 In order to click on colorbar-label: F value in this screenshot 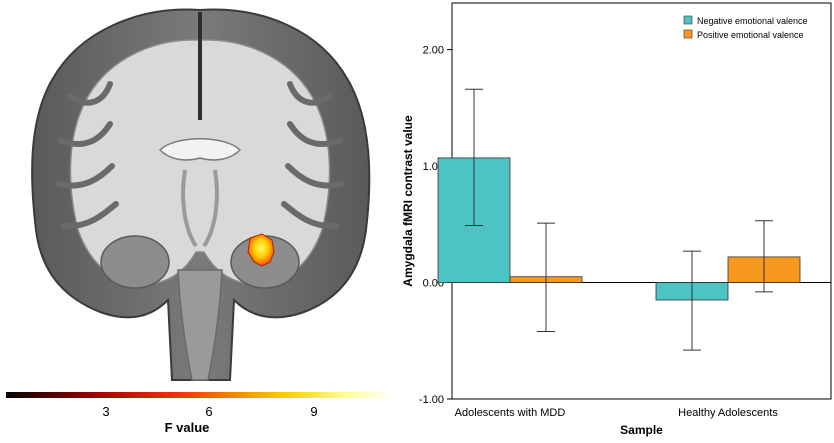, I will do `click(187, 427)`.